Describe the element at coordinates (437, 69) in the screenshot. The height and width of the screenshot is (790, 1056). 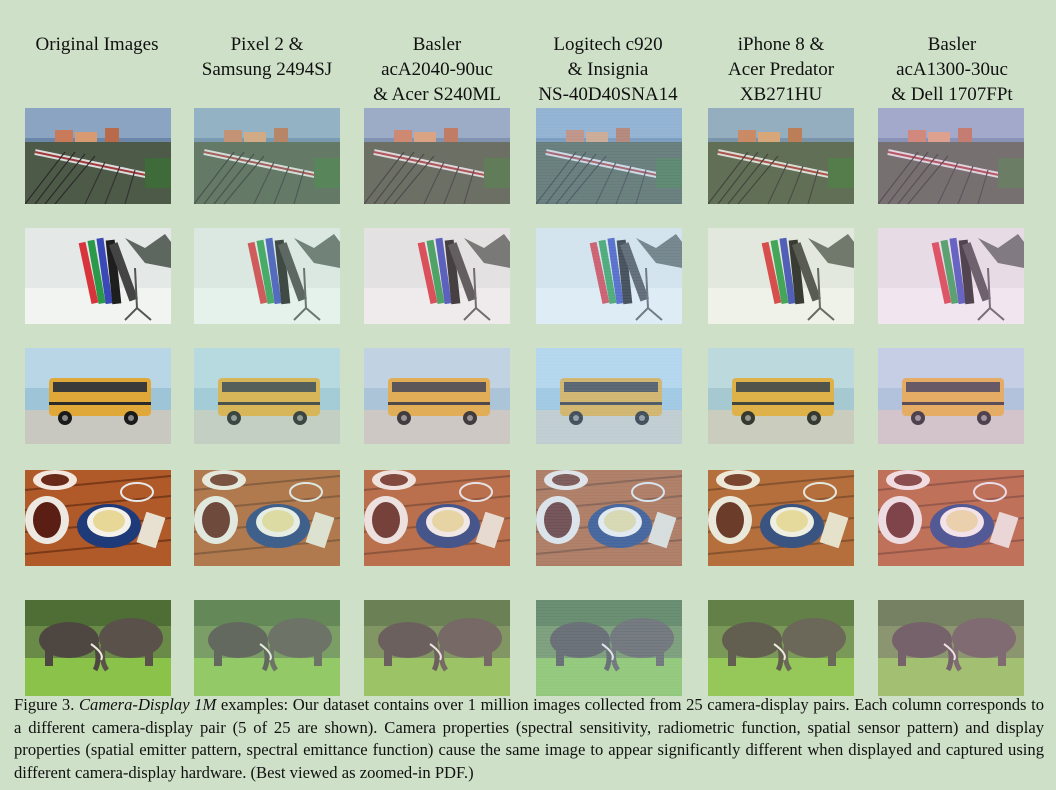
I see `column-header-pair-2: Basler acA2040-90uc & Acer S240ML` at that location.